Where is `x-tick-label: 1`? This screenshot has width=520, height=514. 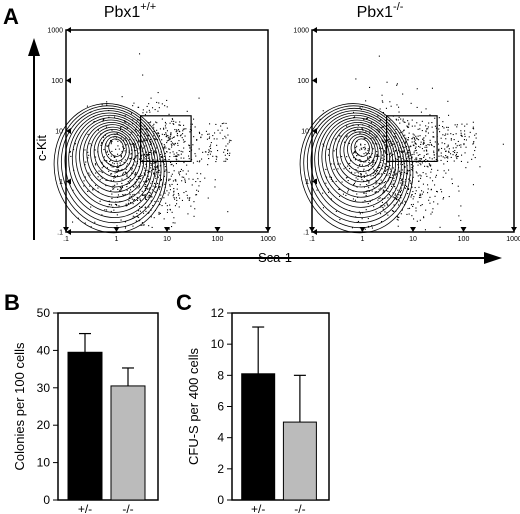
x-tick-label: 1 is located at coordinates (117, 239).